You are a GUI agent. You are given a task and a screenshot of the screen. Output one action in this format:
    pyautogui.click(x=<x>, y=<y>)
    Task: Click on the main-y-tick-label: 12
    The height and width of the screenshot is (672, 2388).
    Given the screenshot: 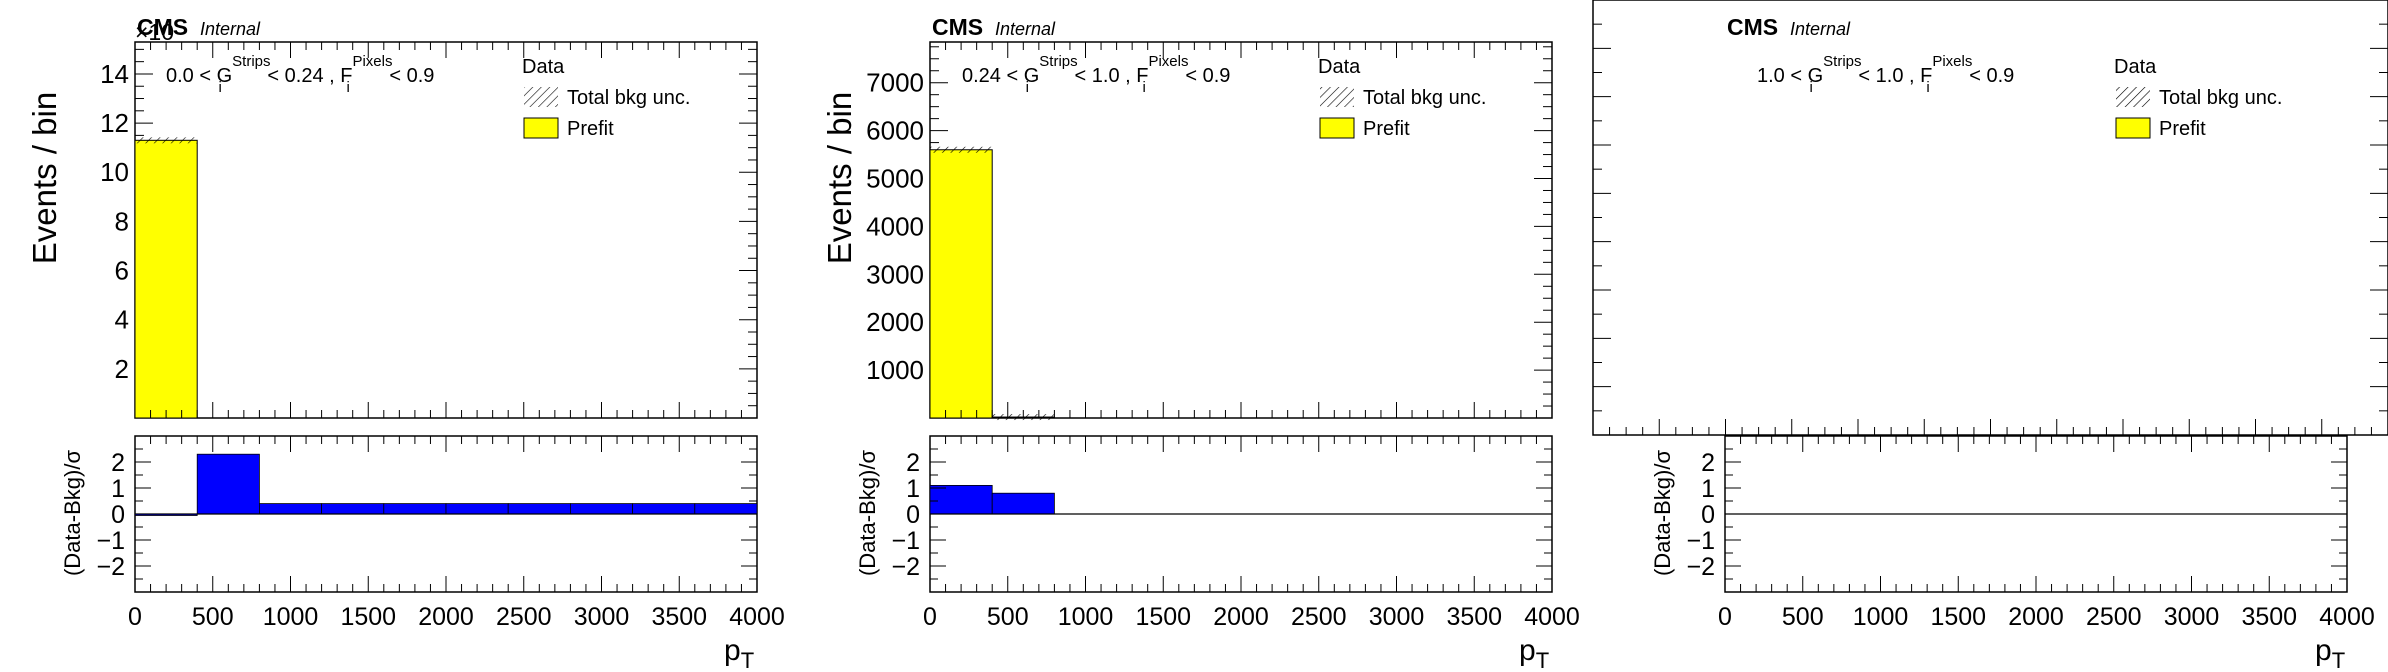 What is the action you would take?
    pyautogui.click(x=114, y=123)
    